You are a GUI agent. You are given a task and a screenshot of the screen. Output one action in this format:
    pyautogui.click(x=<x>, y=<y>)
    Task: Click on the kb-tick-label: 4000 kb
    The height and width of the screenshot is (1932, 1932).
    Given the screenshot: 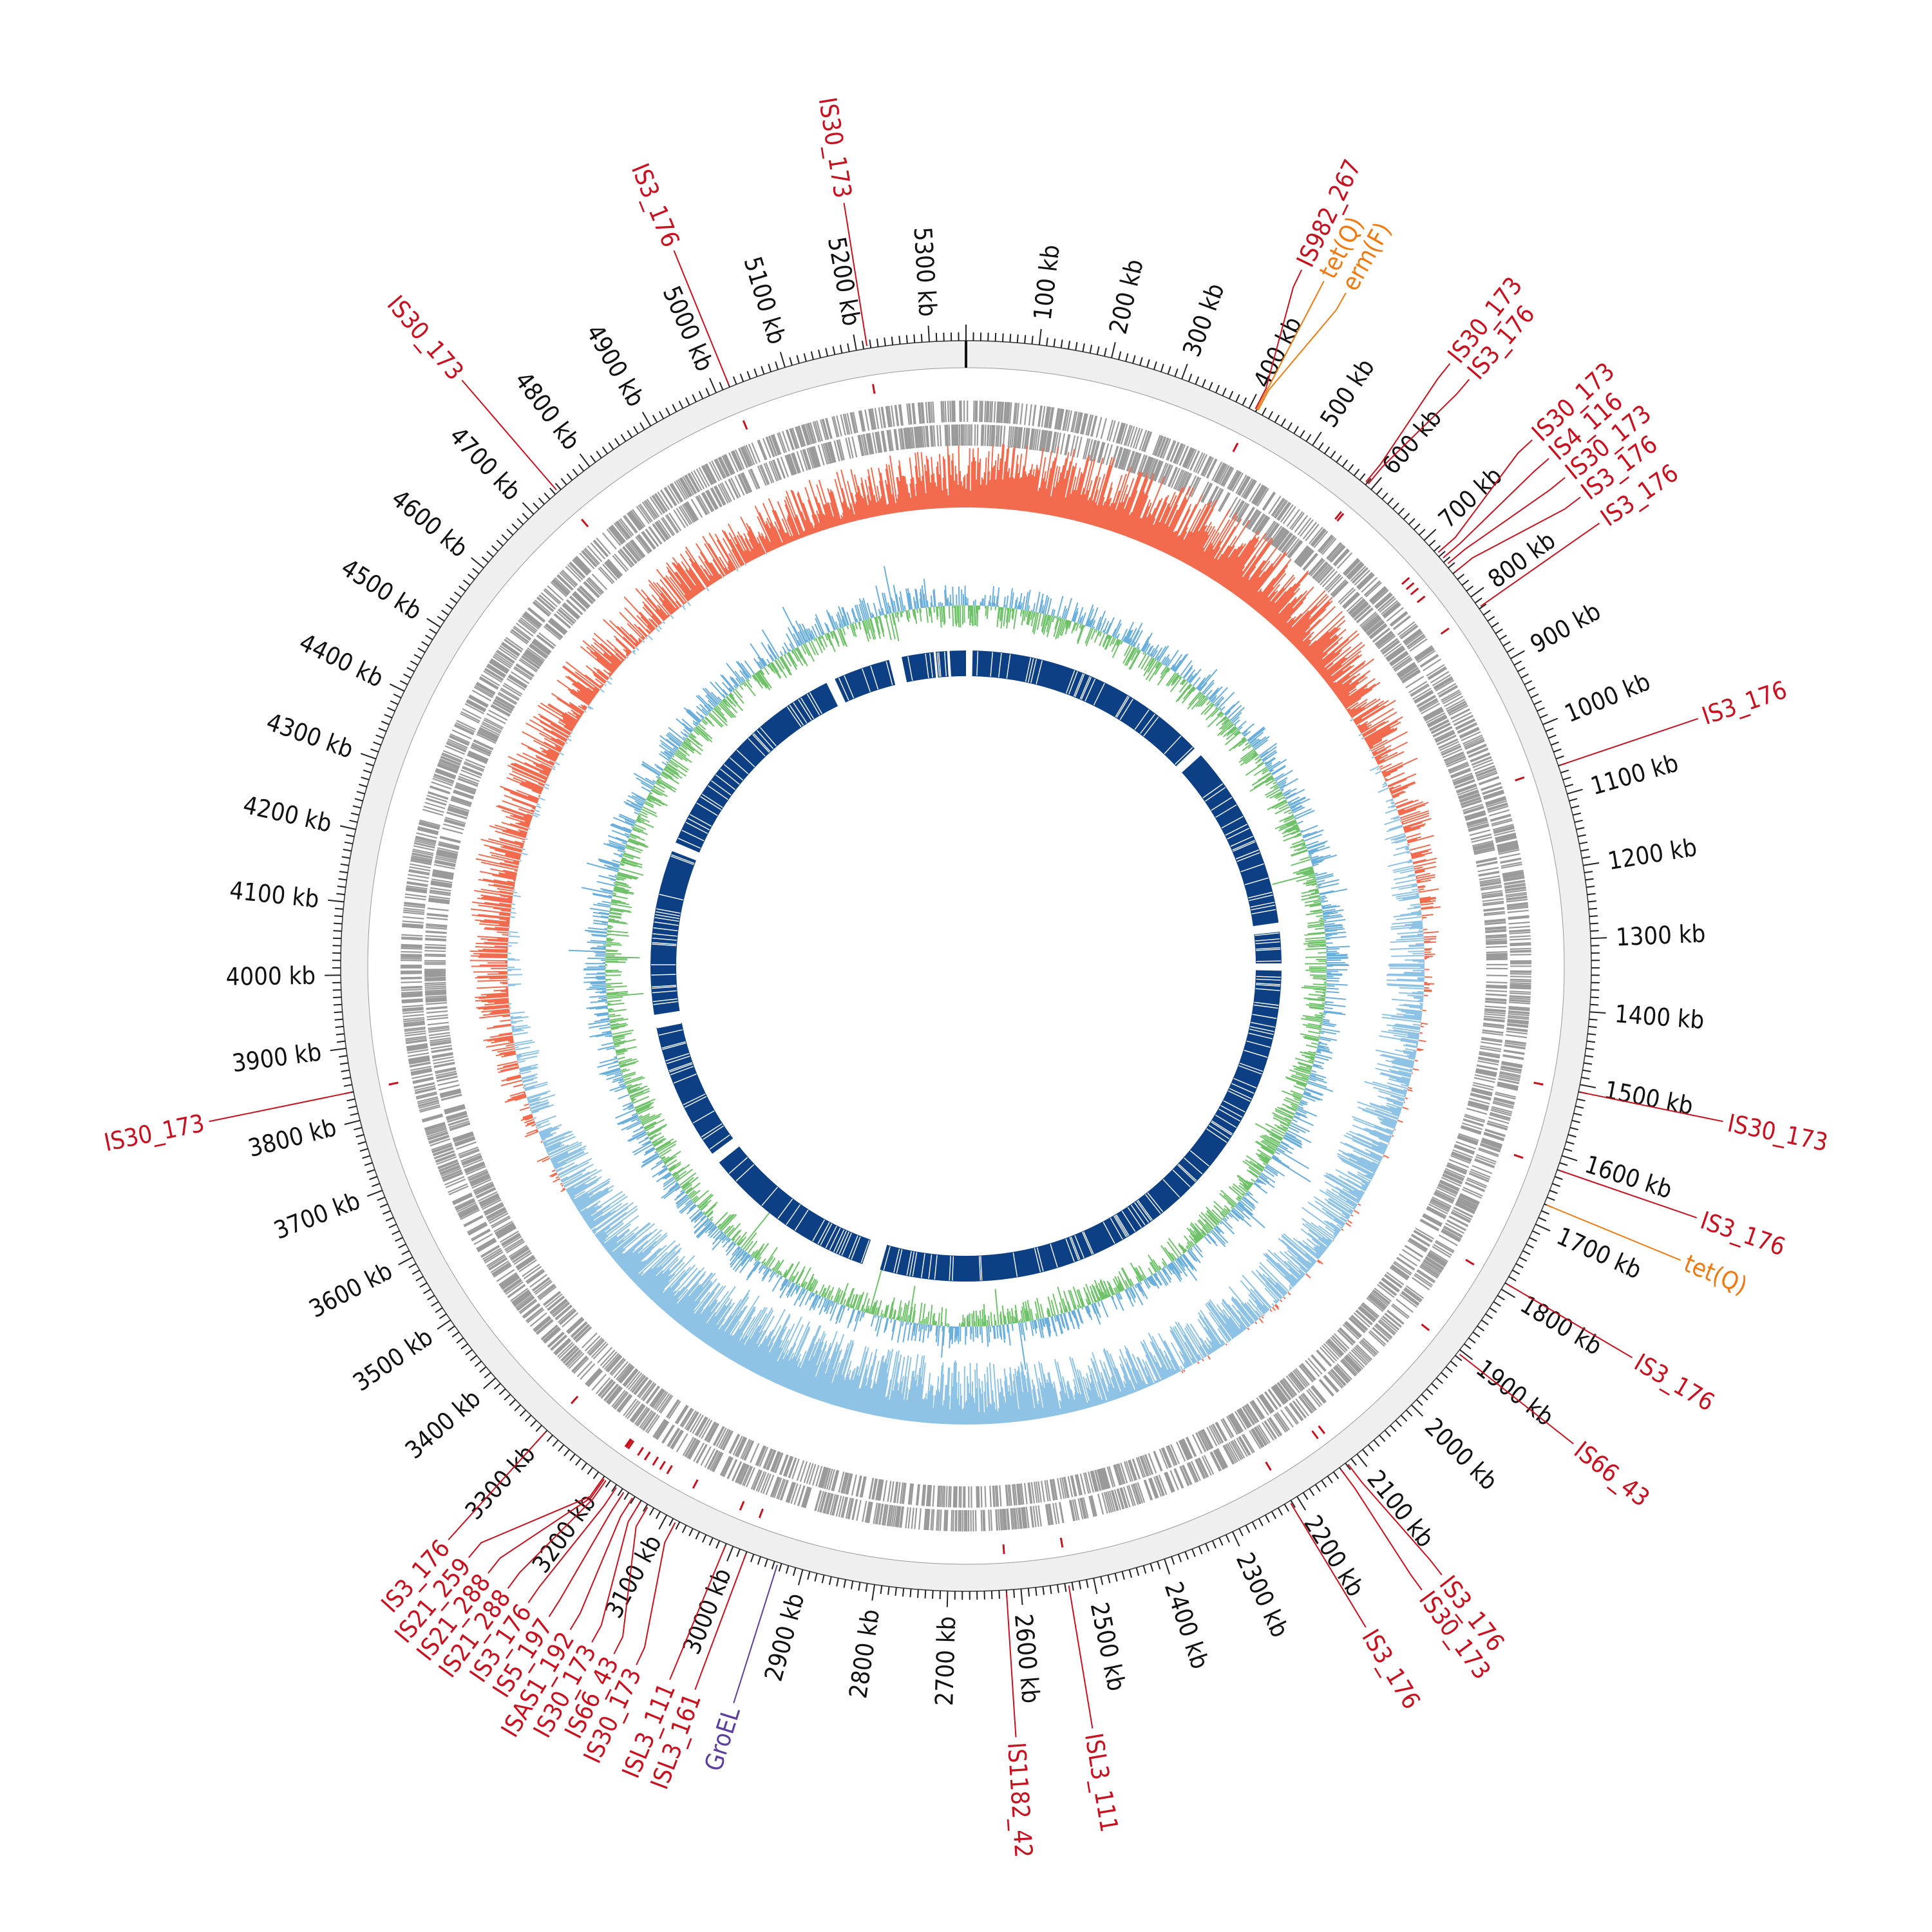 What is the action you would take?
    pyautogui.click(x=270, y=976)
    